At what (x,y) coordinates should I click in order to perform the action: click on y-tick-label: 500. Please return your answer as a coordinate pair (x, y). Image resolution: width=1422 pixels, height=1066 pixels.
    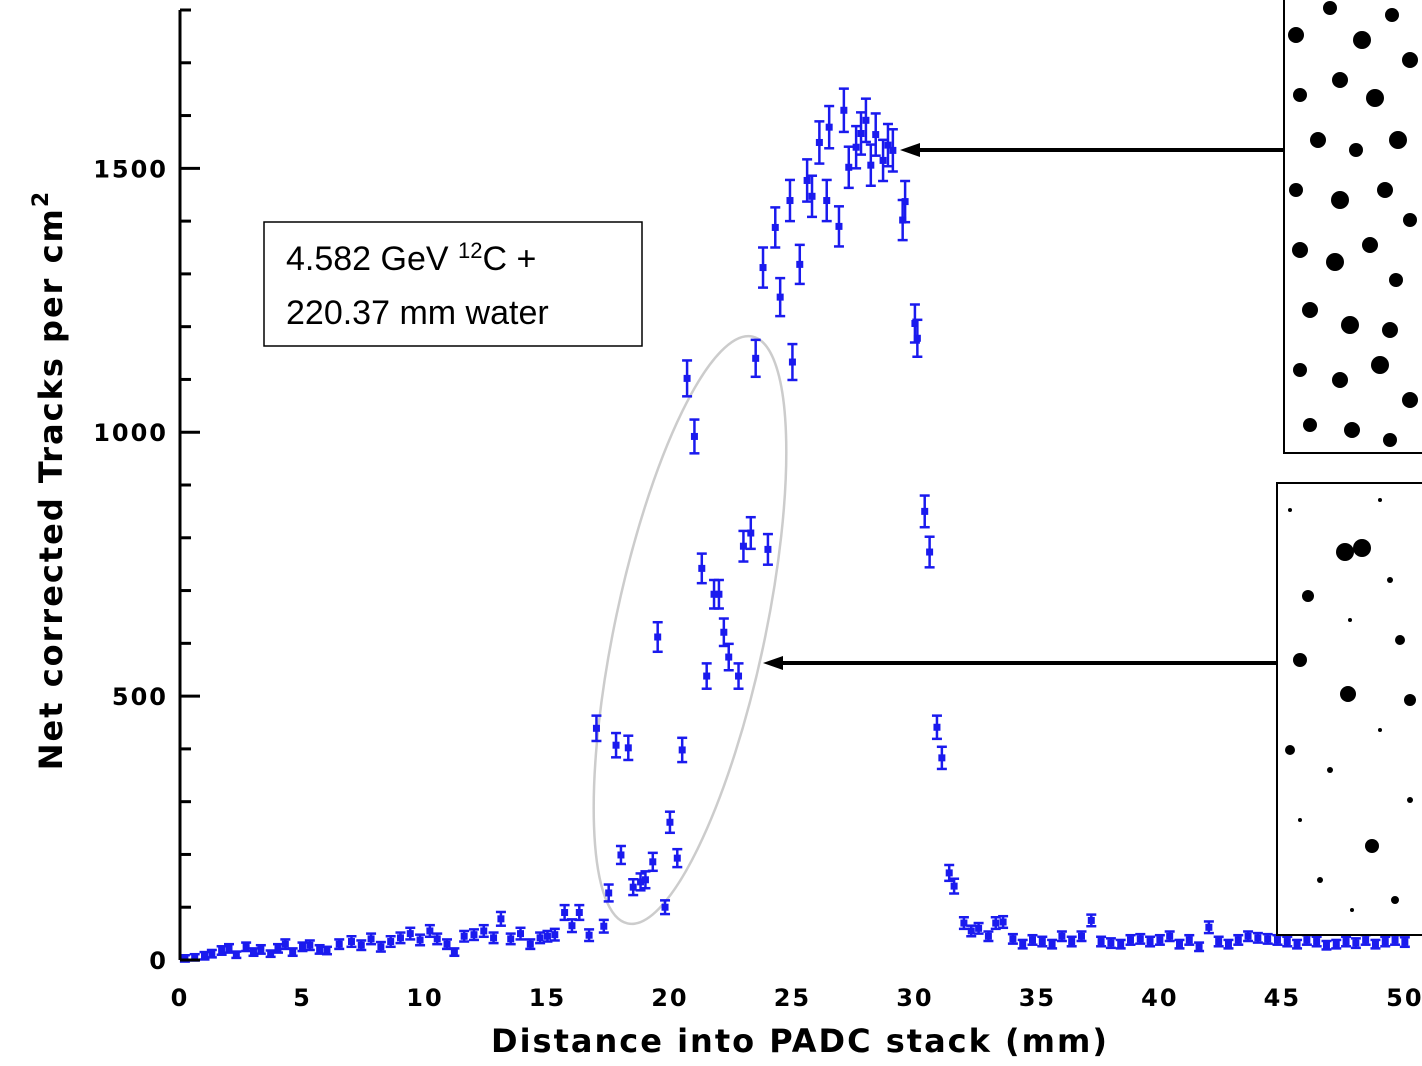
    Looking at the image, I should click on (140, 697).